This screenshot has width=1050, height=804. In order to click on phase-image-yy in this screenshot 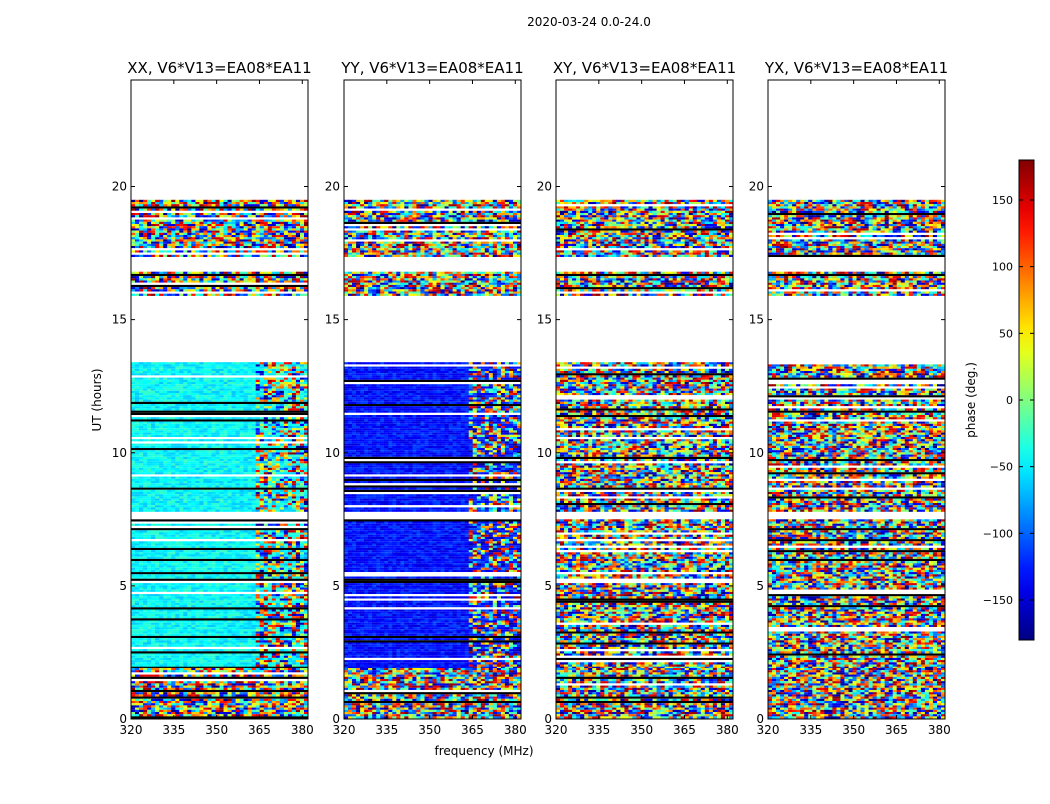, I will do `click(433, 460)`.